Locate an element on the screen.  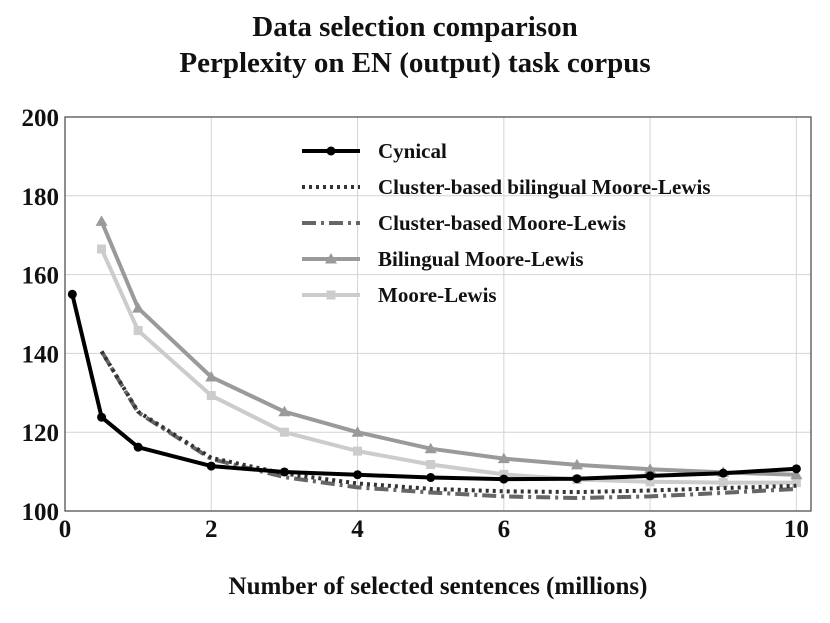
y-tick-label-3: 160 is located at coordinates (41, 276).